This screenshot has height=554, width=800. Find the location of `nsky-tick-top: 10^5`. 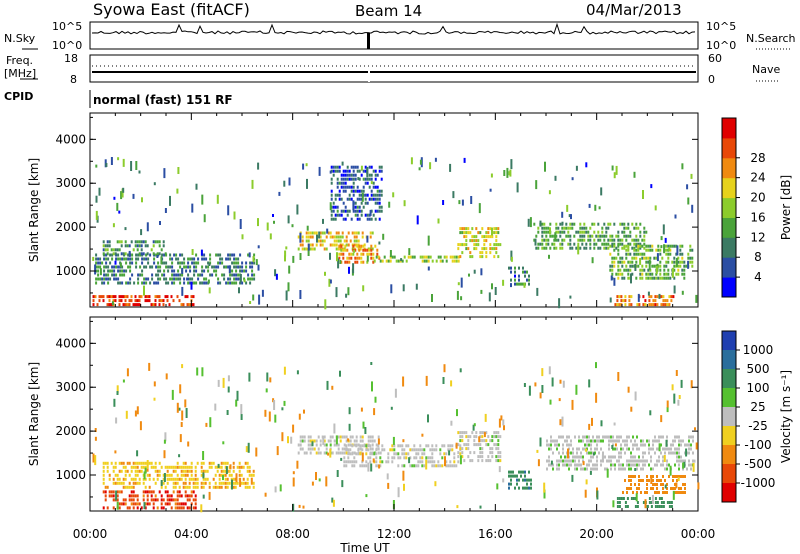

nsky-tick-top: 10^5 is located at coordinates (67, 26).